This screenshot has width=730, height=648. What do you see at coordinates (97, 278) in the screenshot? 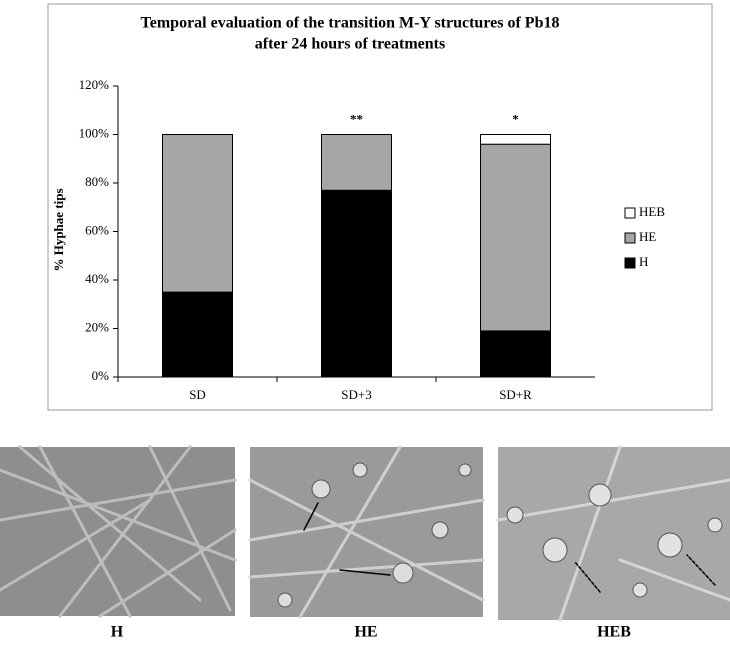
I see `y-tick-label: 40%` at bounding box center [97, 278].